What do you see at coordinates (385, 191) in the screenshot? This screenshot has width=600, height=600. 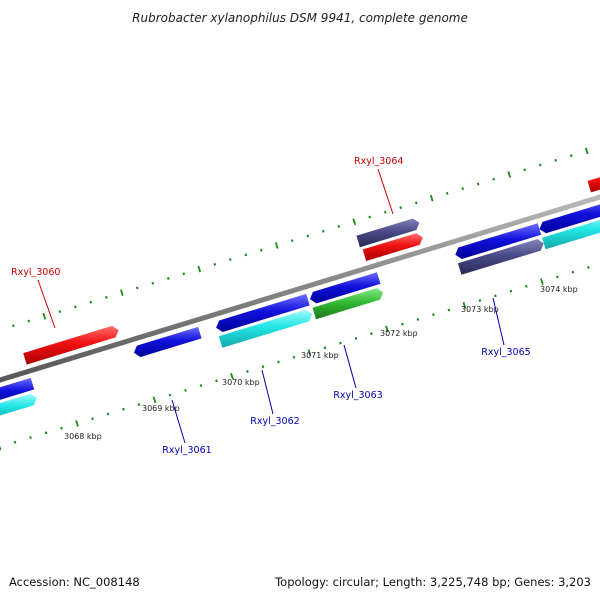 I see `gene-label-rxyl-3064-leader` at bounding box center [385, 191].